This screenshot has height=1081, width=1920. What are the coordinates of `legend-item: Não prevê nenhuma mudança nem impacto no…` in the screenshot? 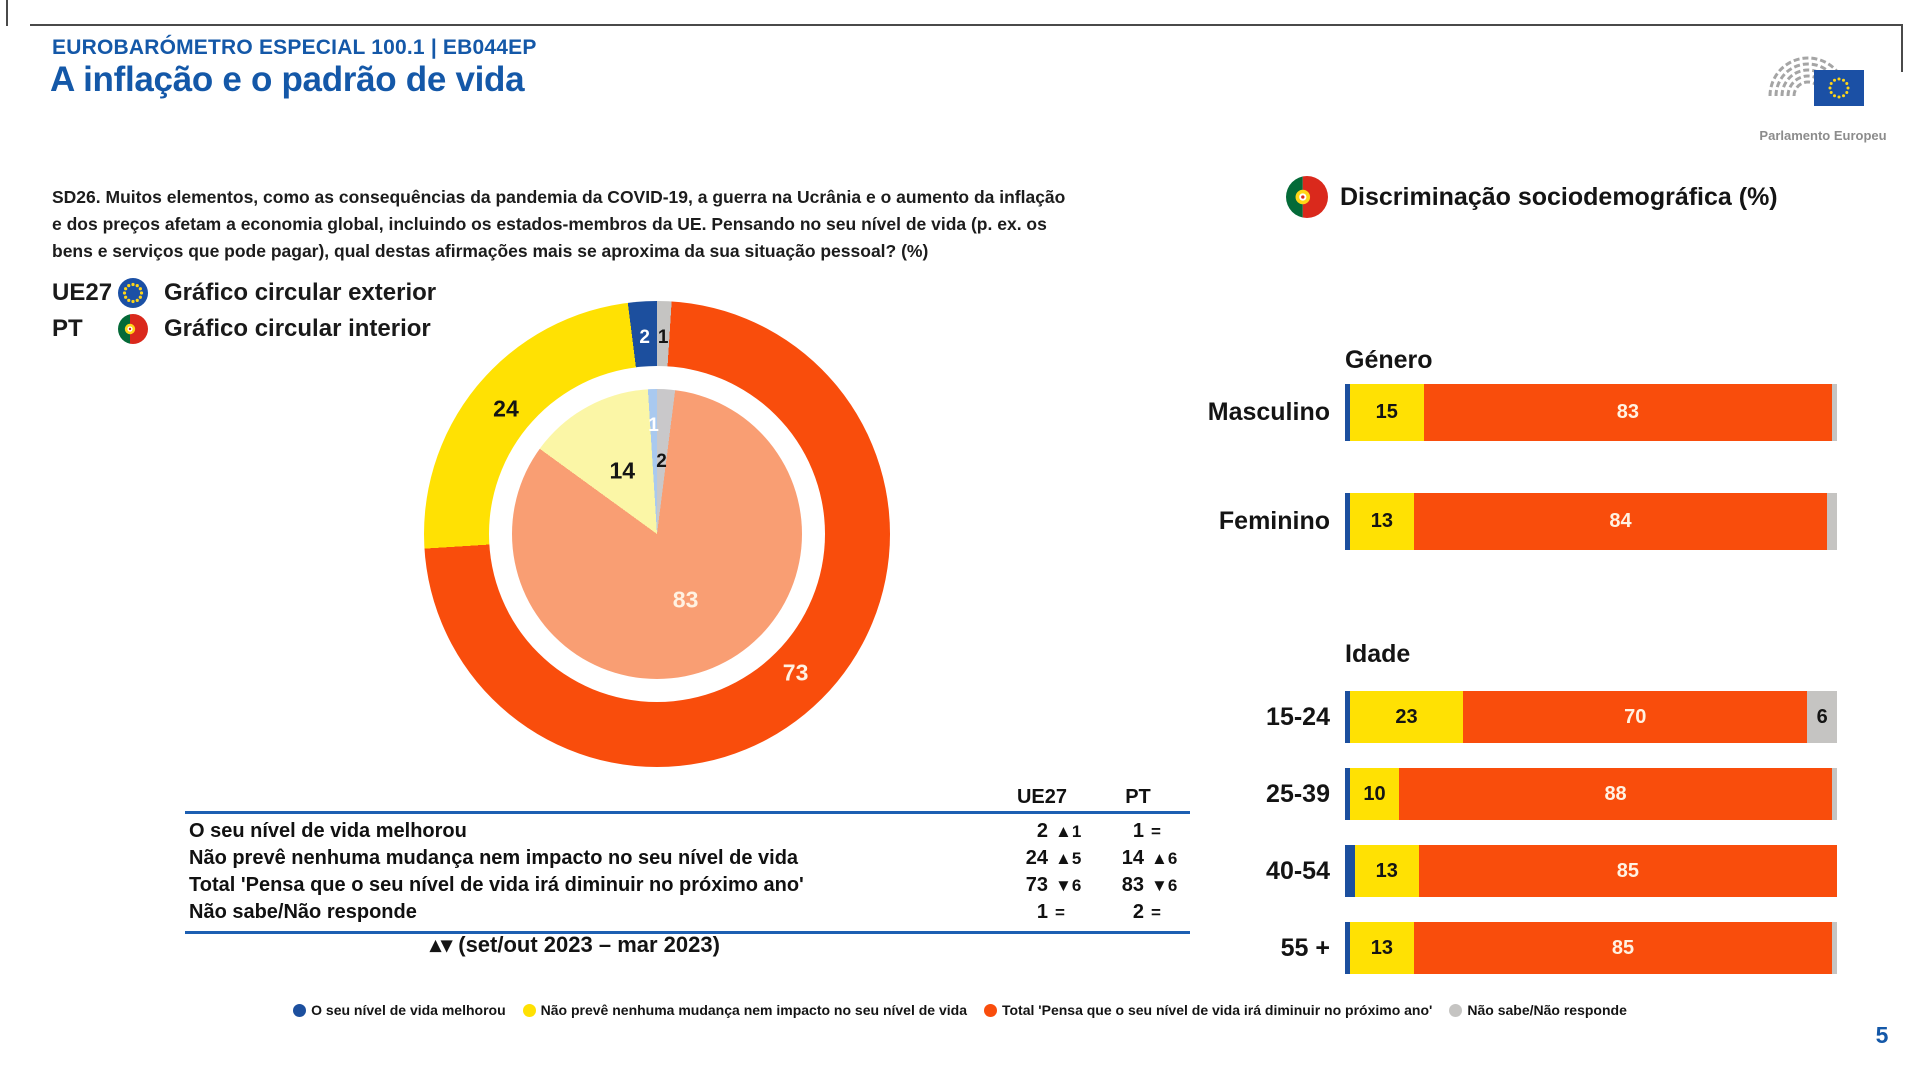 It's located at (744, 1010).